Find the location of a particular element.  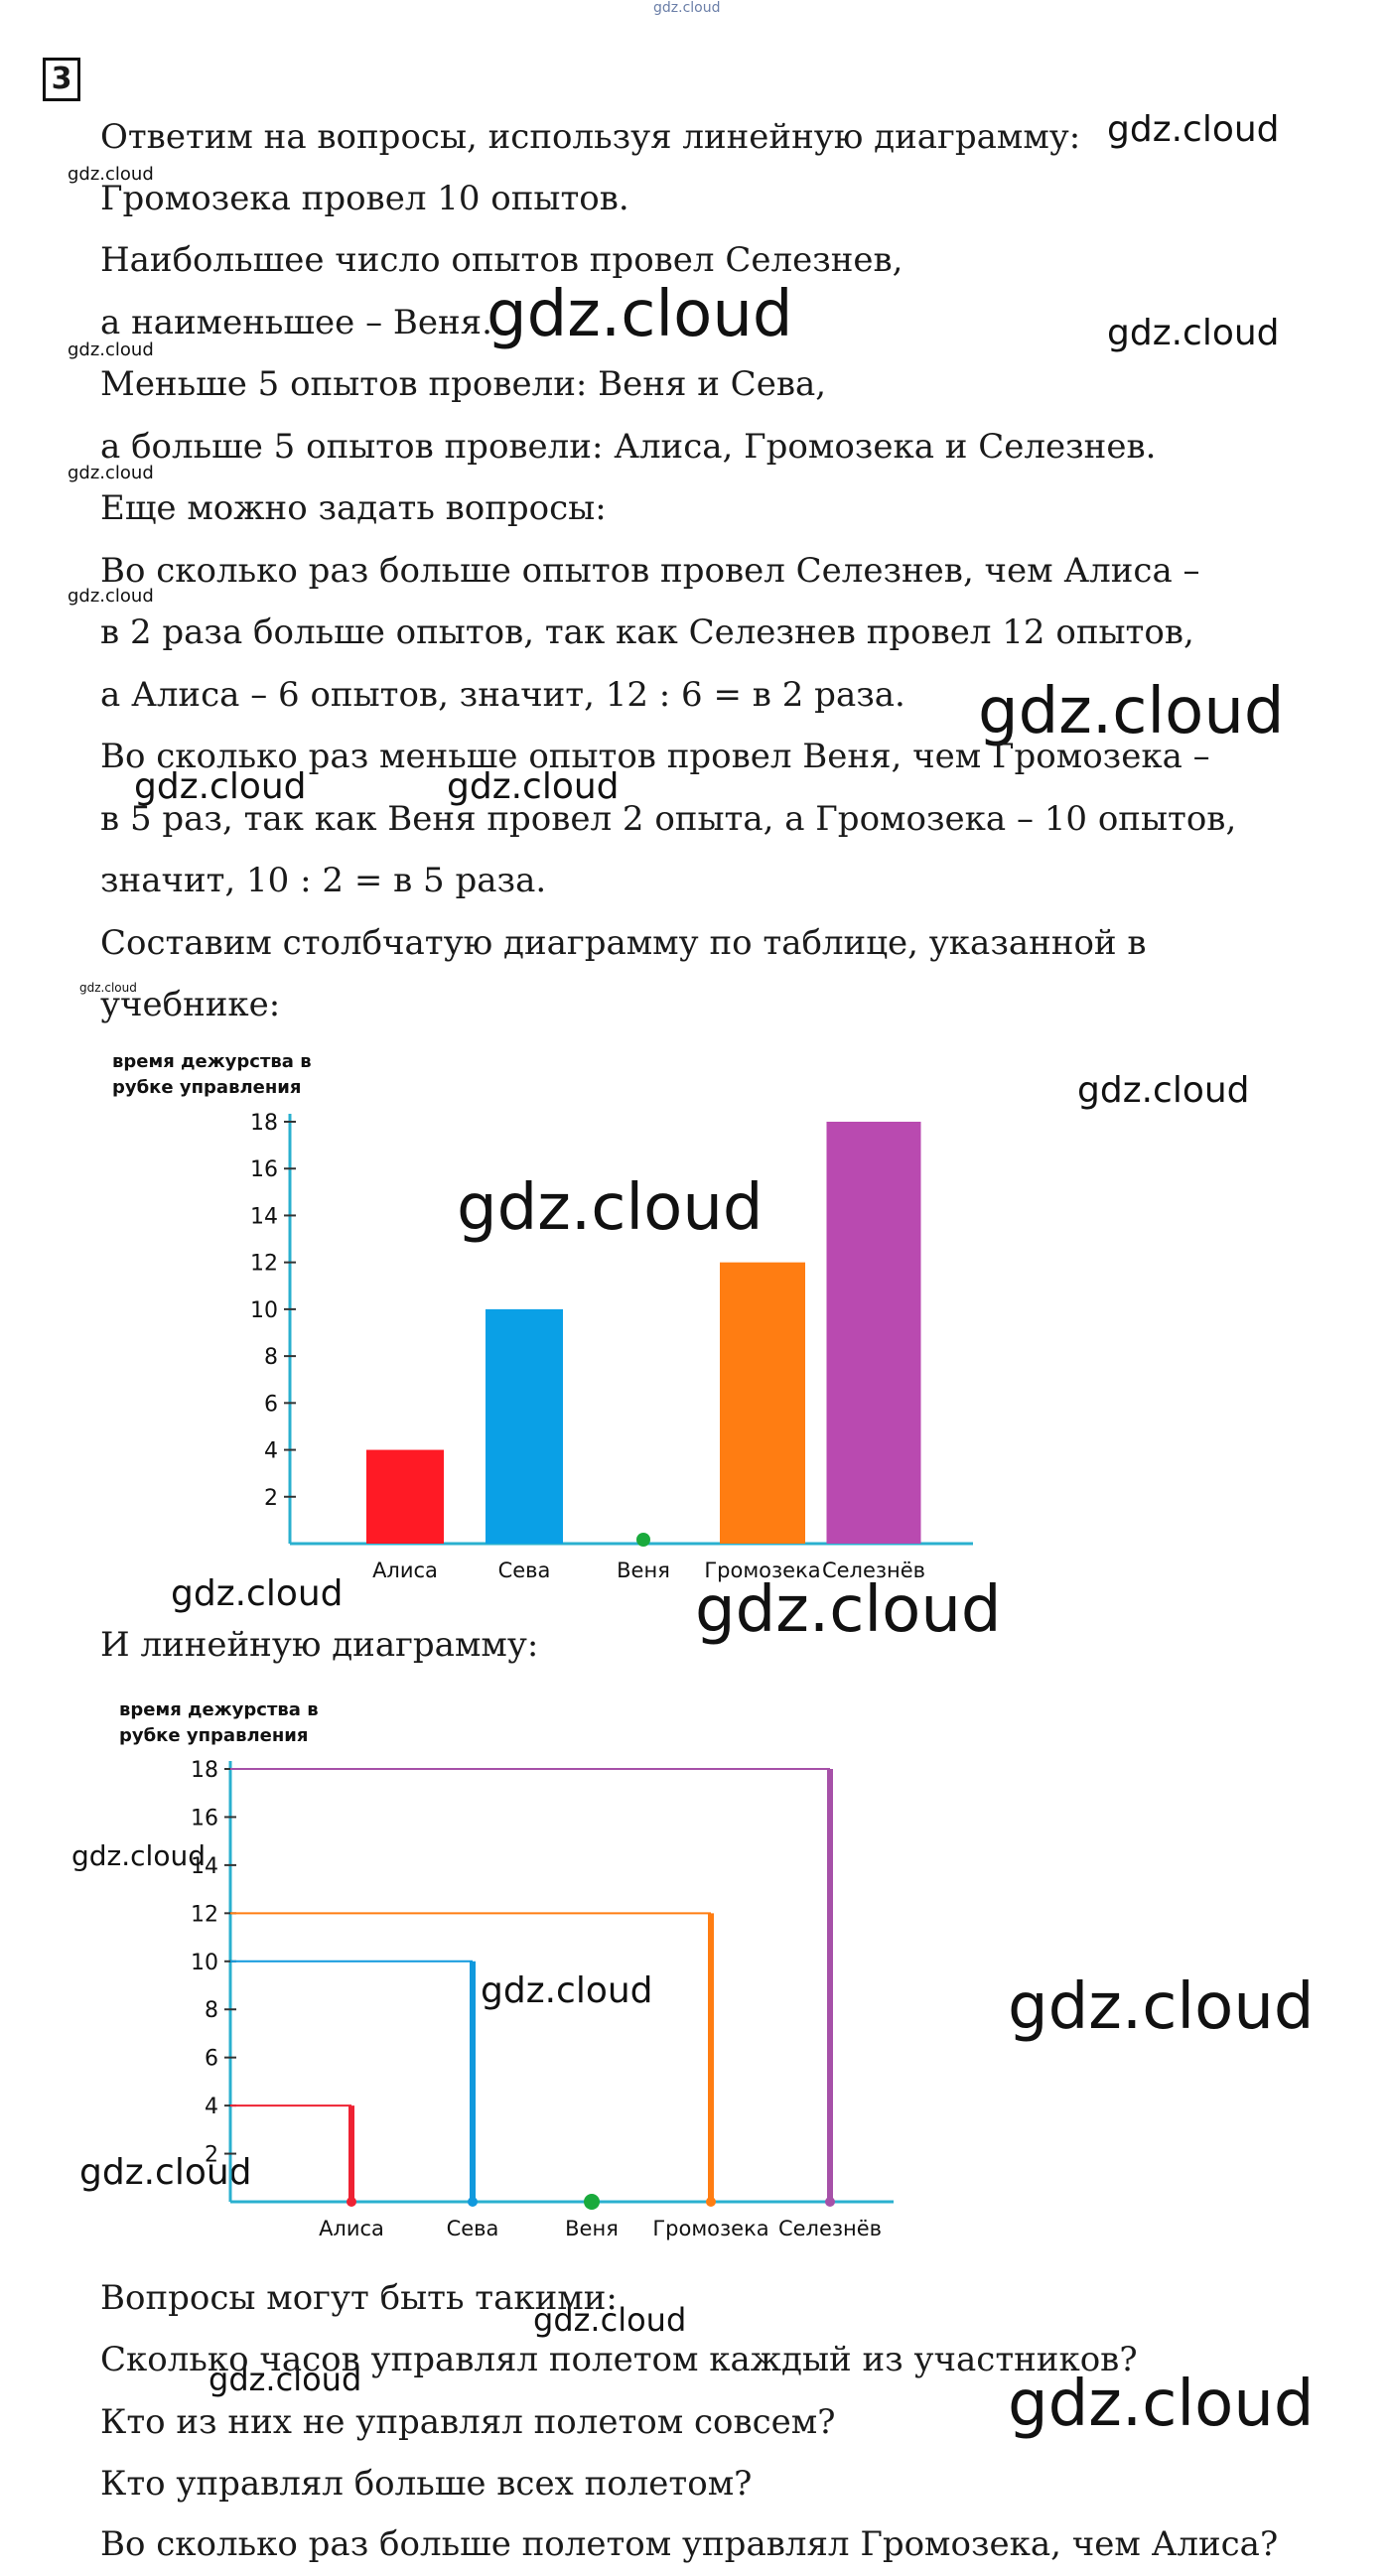

answer-line: Меньше 5 опытов провели: Веня и Сева, is located at coordinates (463, 384).